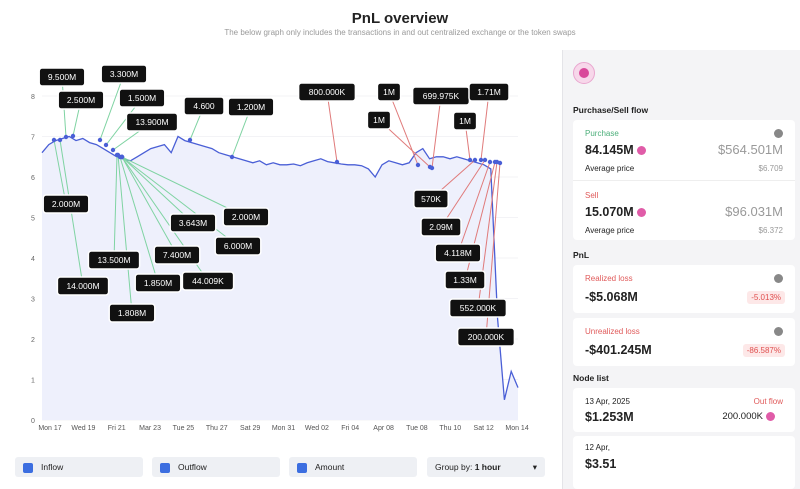  I want to click on x-tick-label: Sat 29, so click(250, 428).